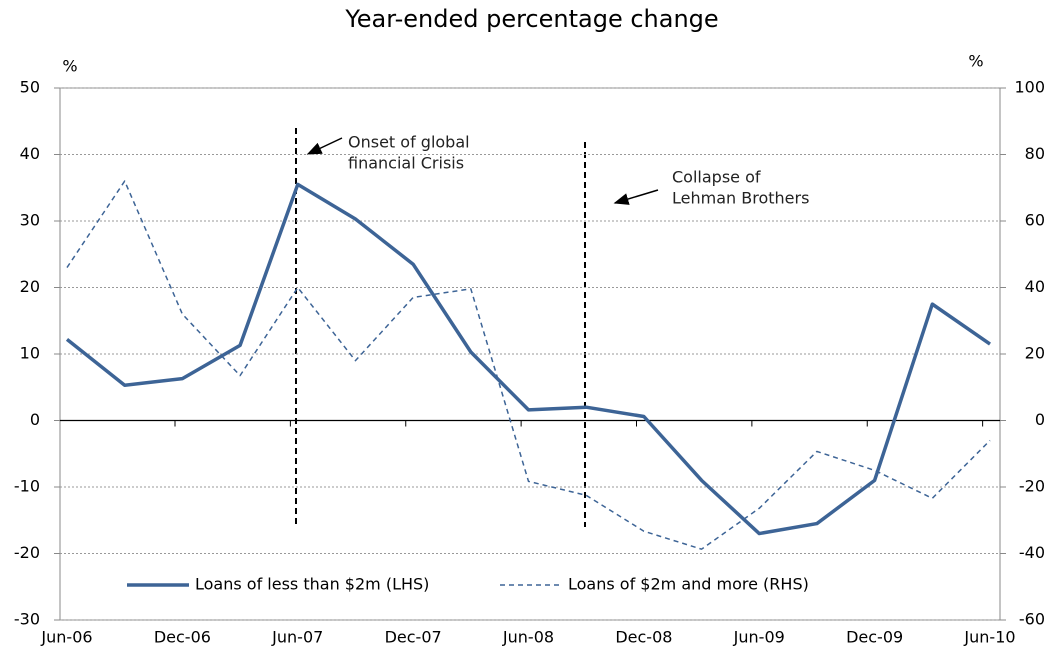 This screenshot has width=1052, height=649. Describe the element at coordinates (989, 637) in the screenshot. I see `x-tick-label: Jun-10` at that location.